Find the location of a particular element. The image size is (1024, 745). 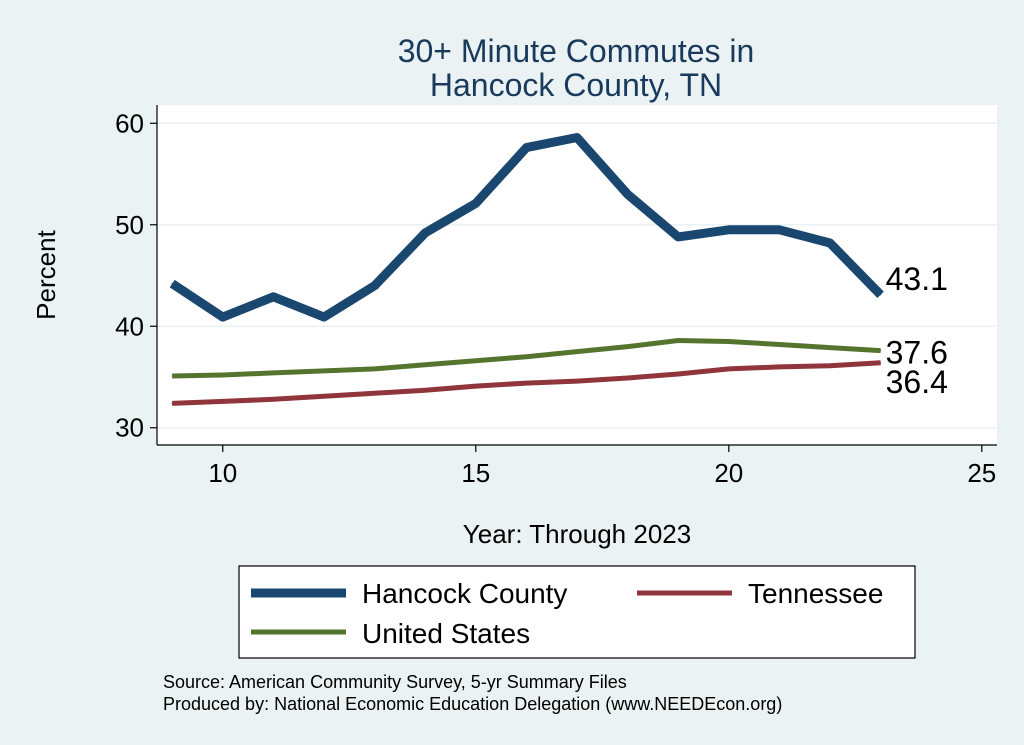

end-label-united-states: 37.6 is located at coordinates (917, 353).